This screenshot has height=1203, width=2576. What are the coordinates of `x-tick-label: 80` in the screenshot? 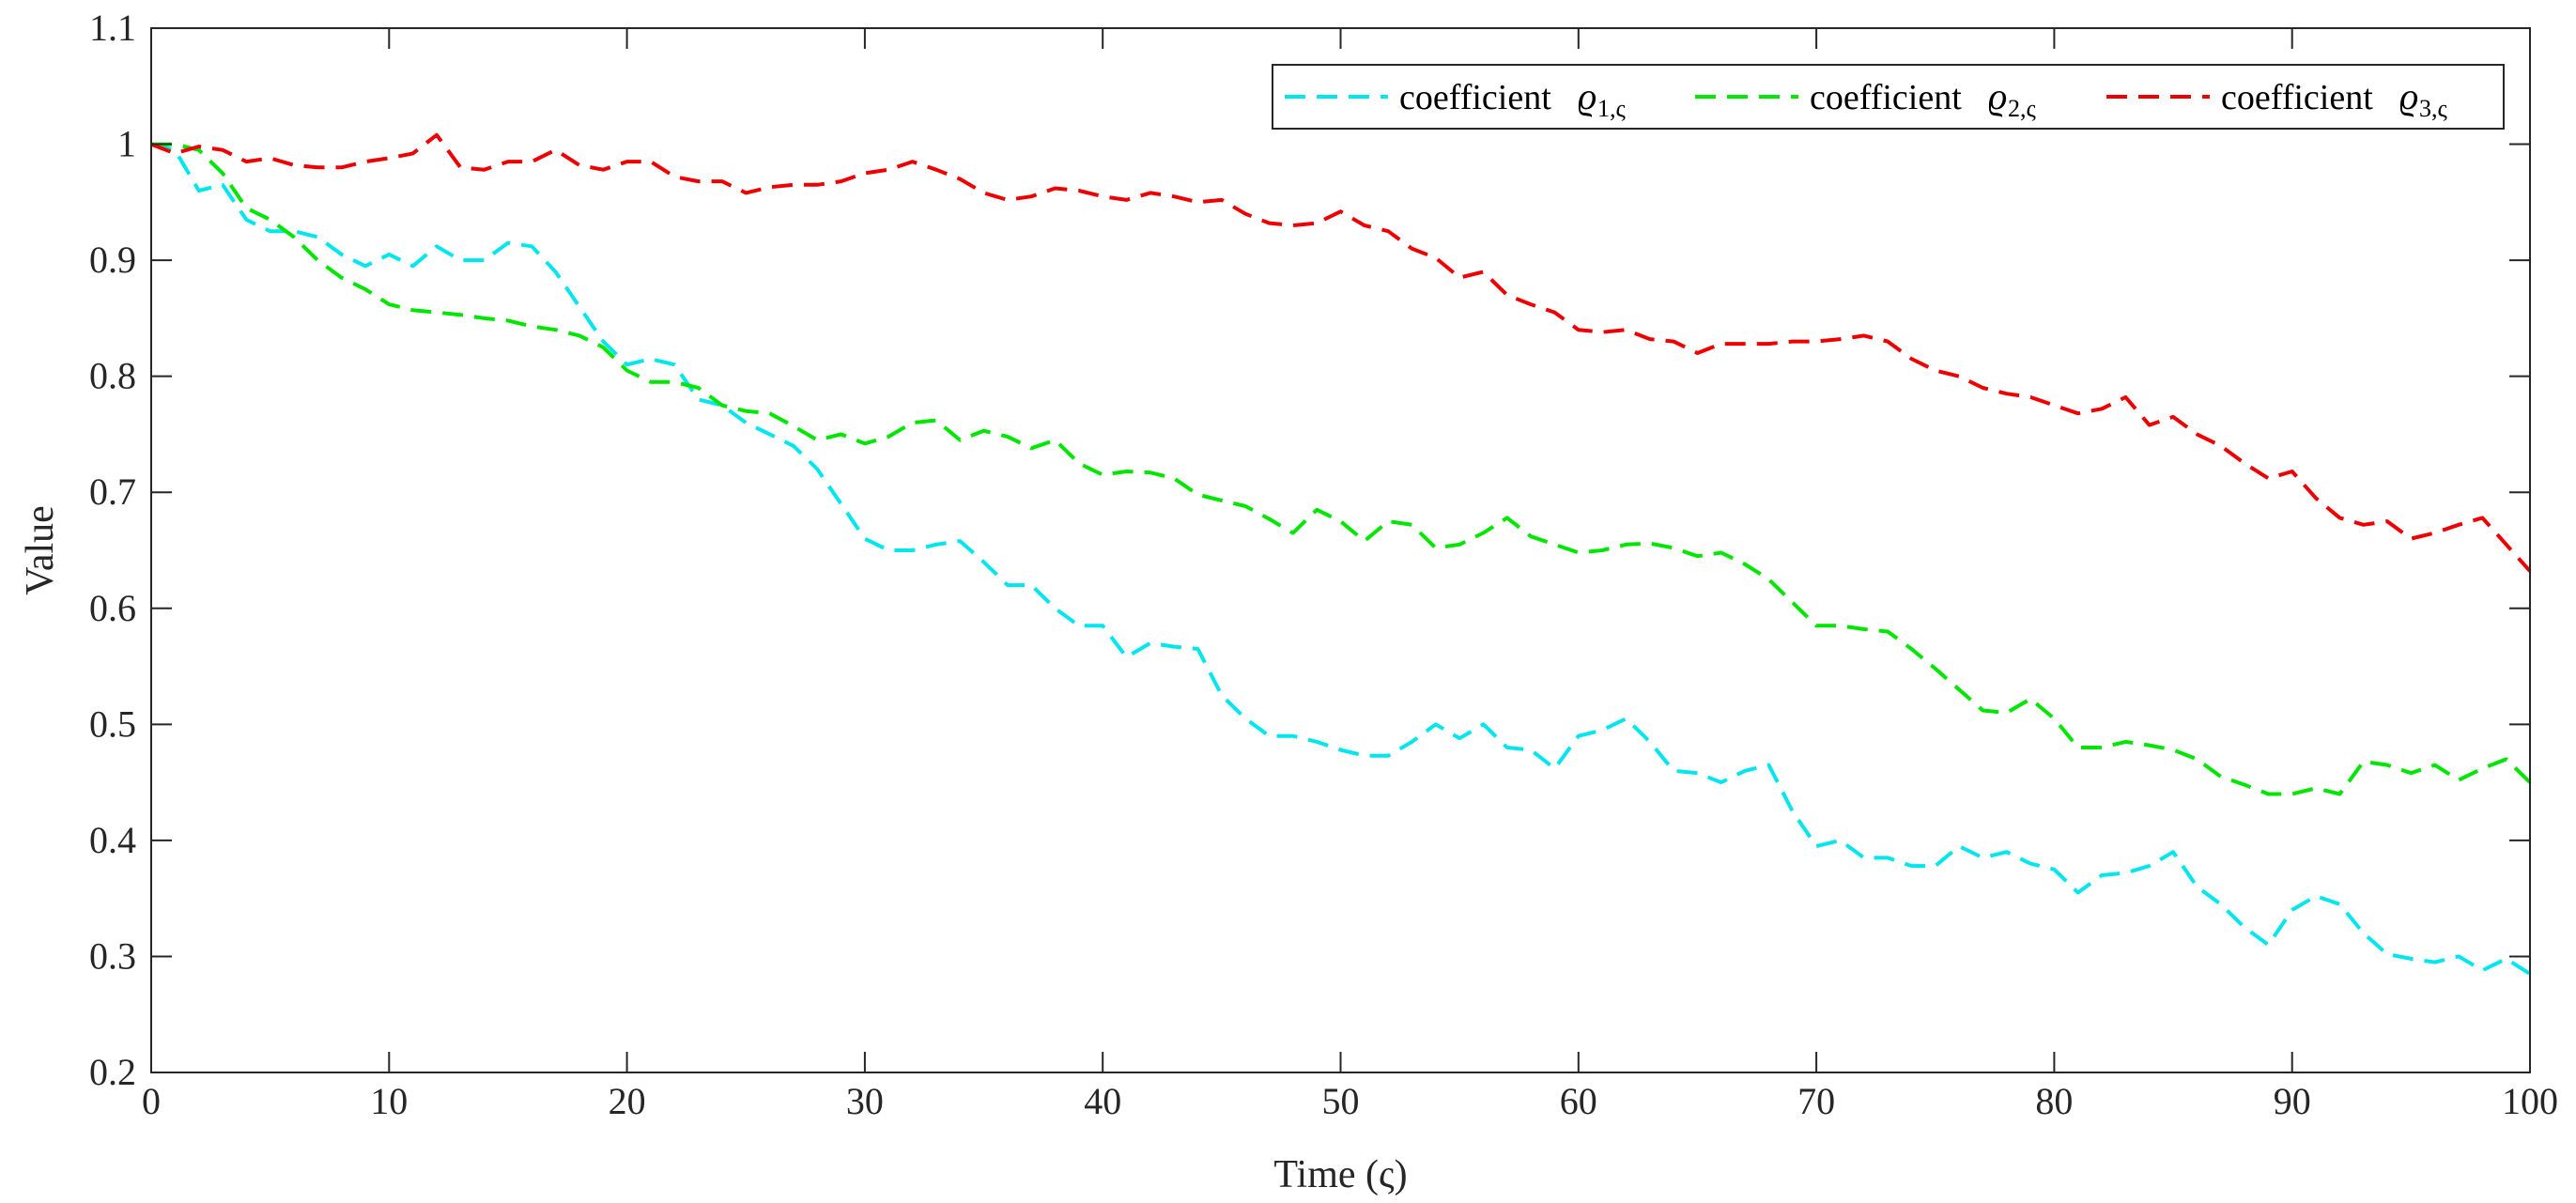 It's located at (2054, 1101).